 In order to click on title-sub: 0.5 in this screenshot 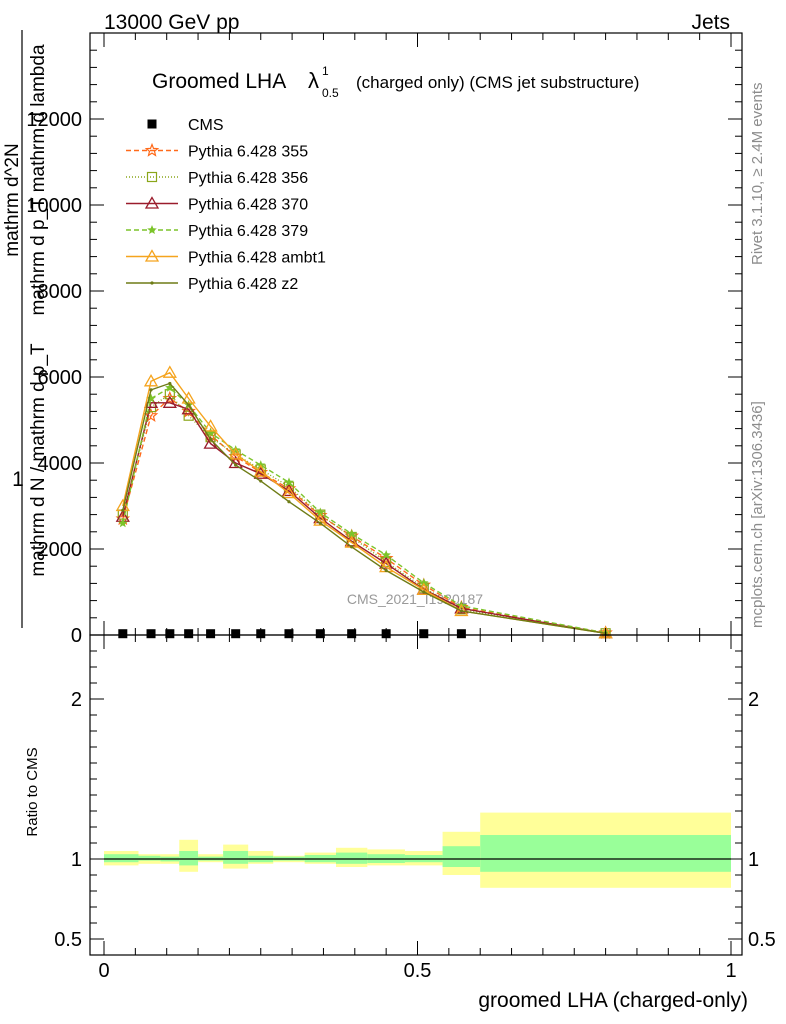, I will do `click(330, 93)`.